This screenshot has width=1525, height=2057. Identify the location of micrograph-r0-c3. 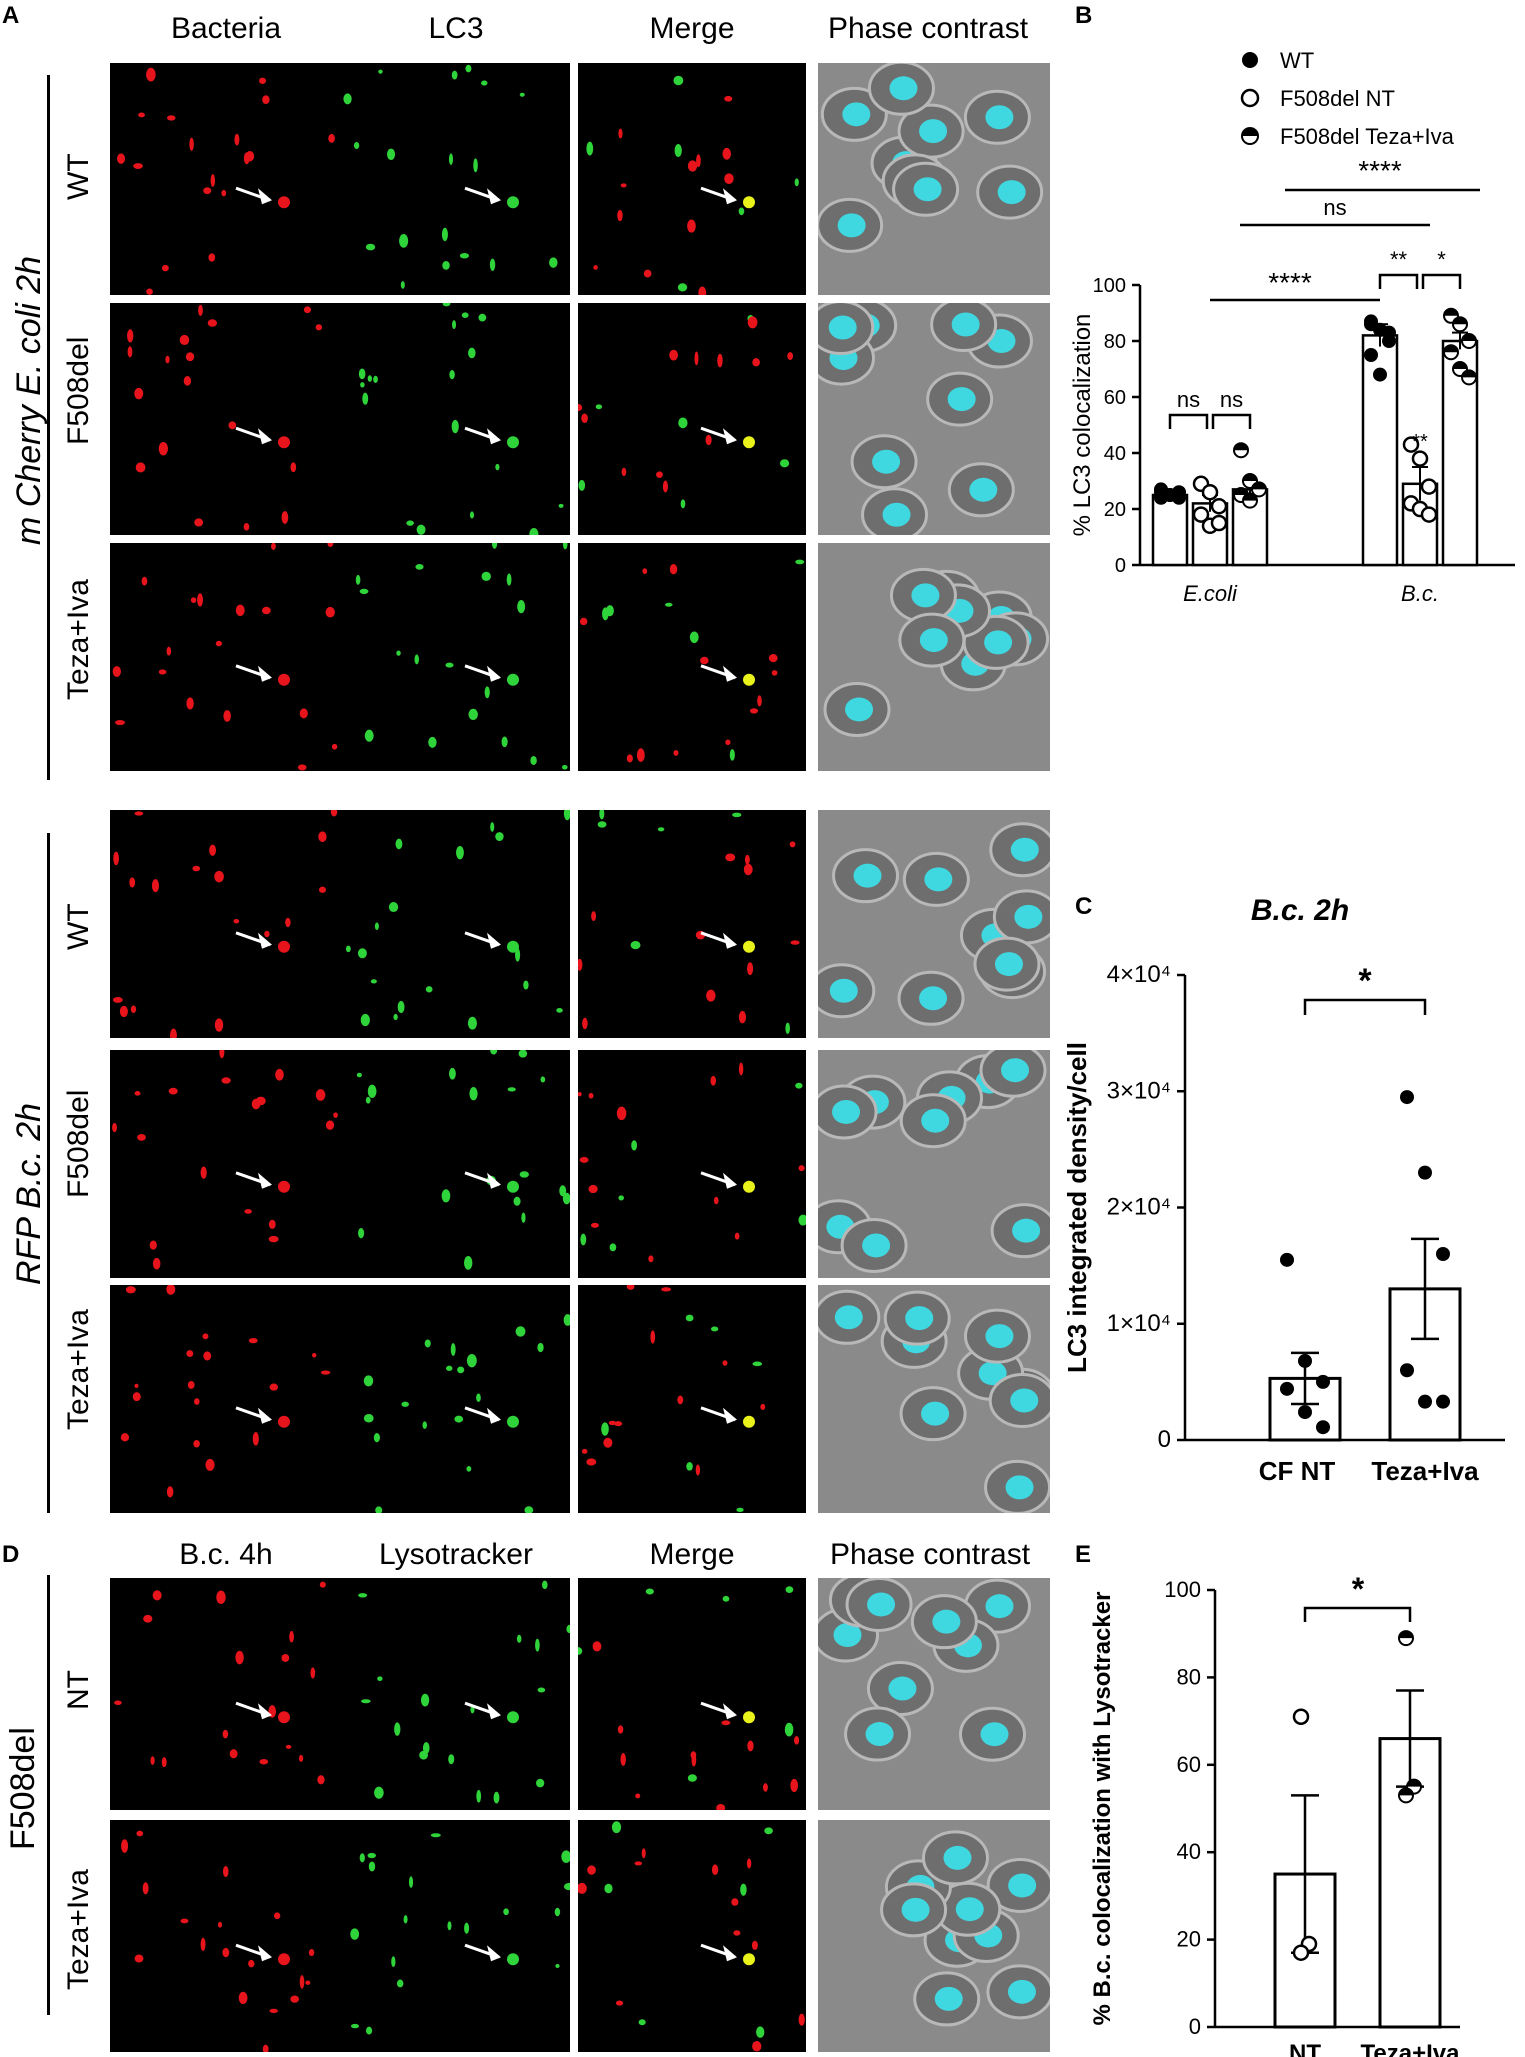
(934, 179).